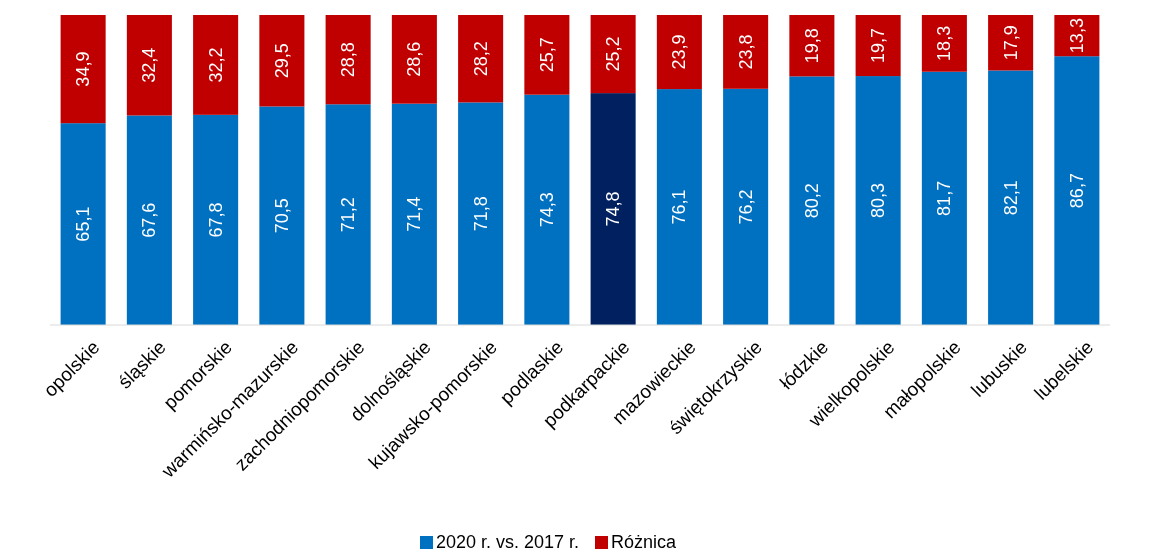 This screenshot has width=1150, height=559. I want to click on data-label: 82,1, so click(1010, 198).